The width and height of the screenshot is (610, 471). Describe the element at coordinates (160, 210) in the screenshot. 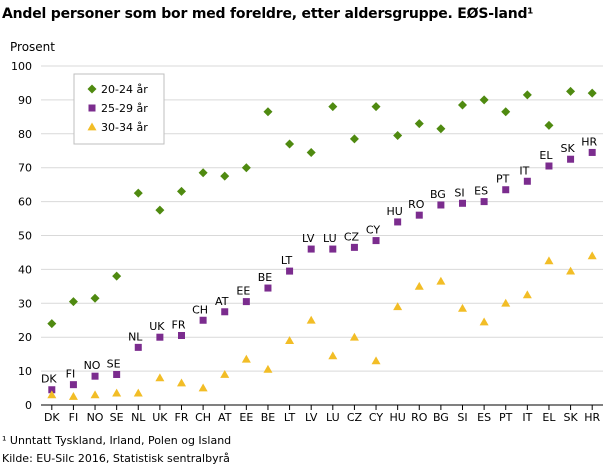

I see `marker-20-24-r-uk` at that location.